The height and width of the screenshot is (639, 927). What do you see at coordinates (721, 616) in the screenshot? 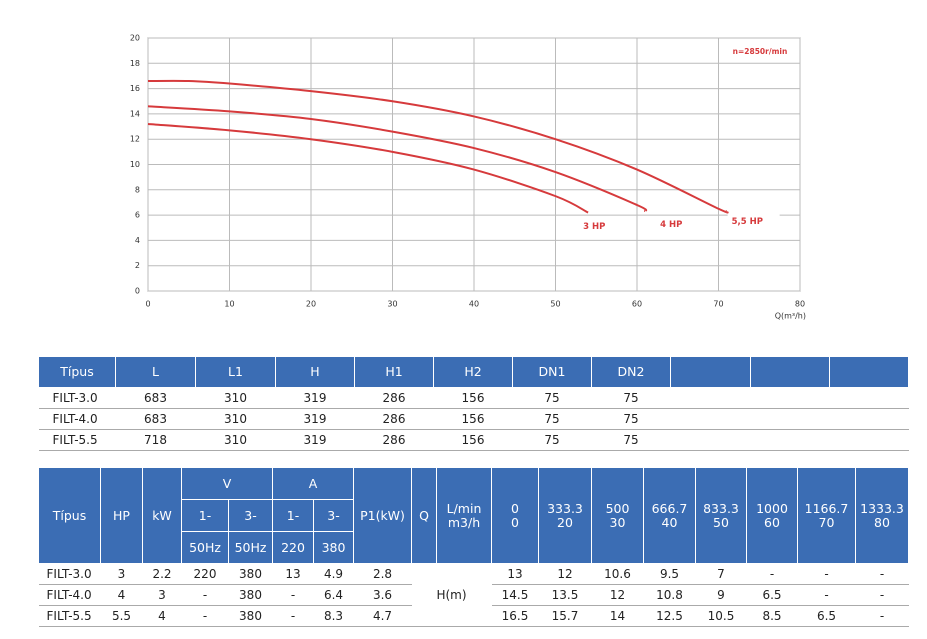
I see `cell: 10.5` at bounding box center [721, 616].